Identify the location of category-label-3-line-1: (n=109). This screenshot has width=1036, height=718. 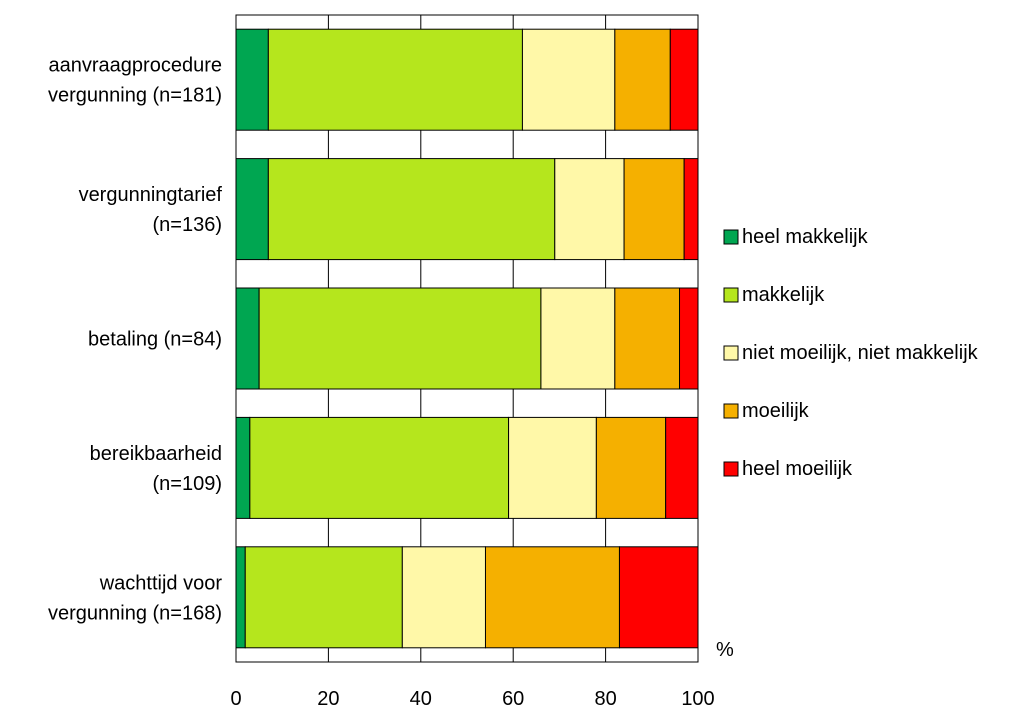
(188, 484).